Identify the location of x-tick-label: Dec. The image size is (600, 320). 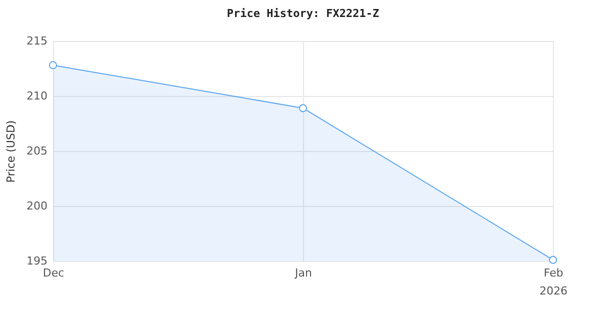
(53, 273).